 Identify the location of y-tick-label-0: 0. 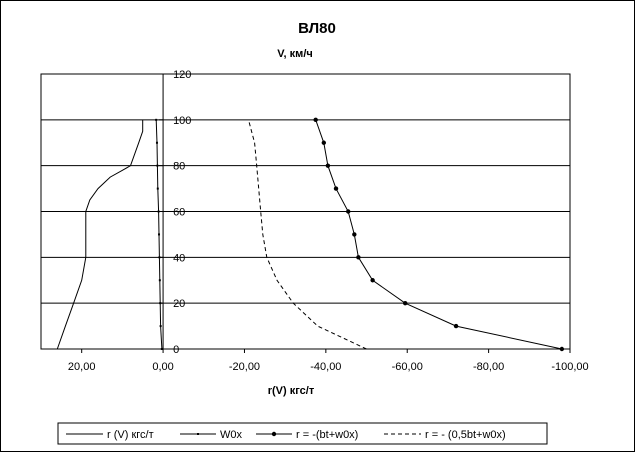
(176, 350).